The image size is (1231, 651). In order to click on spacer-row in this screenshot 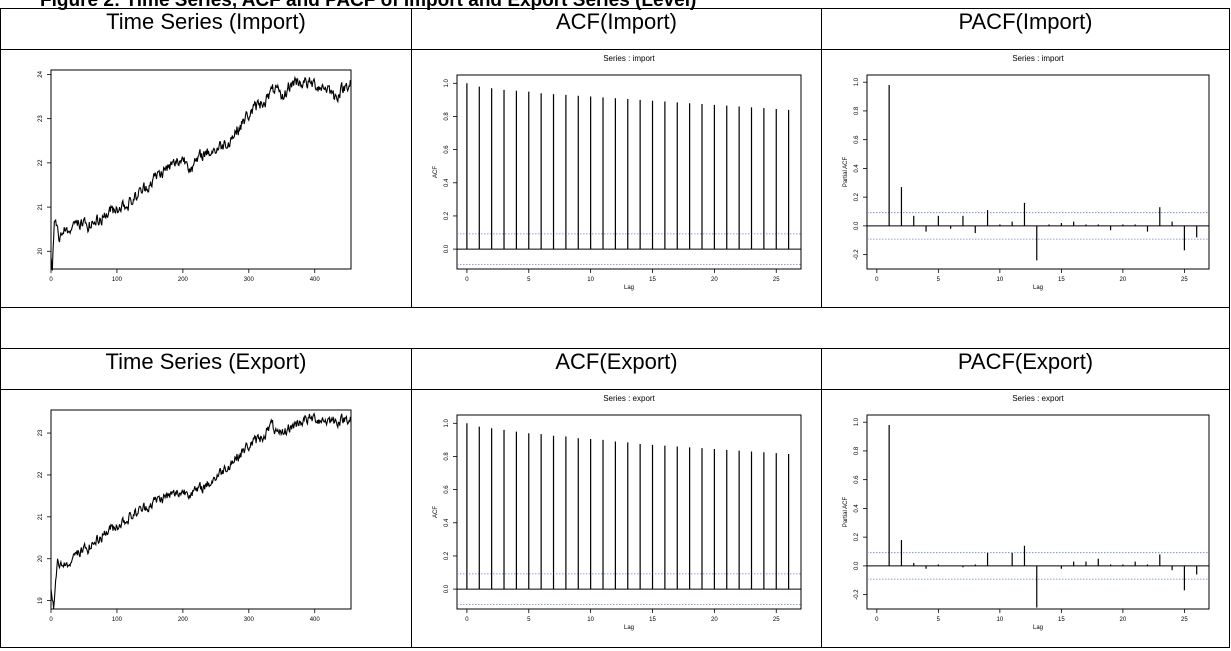, I will do `click(615, 328)`.